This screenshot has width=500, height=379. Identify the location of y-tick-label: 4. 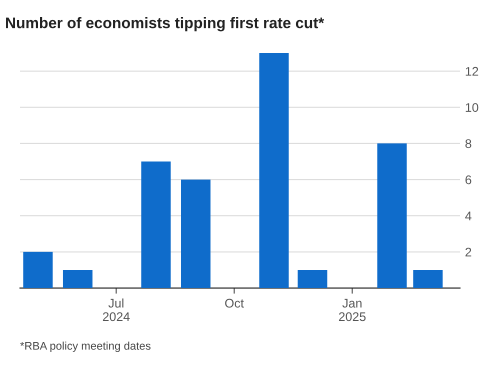
(468, 216).